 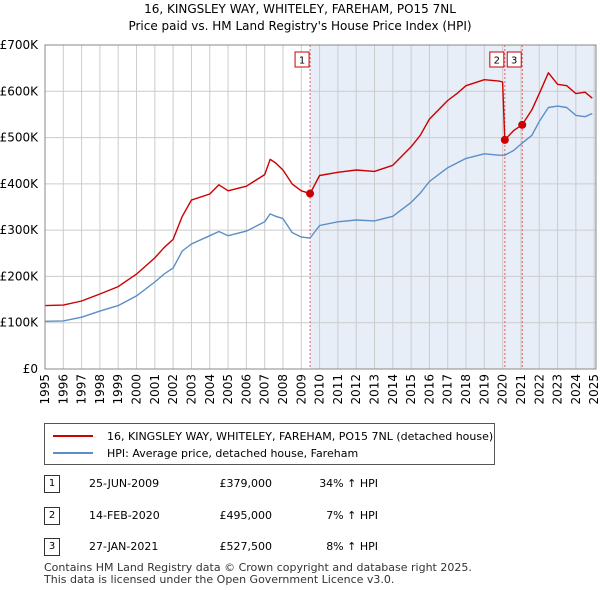 I want to click on x-tick-label: 2011, so click(x=338, y=389).